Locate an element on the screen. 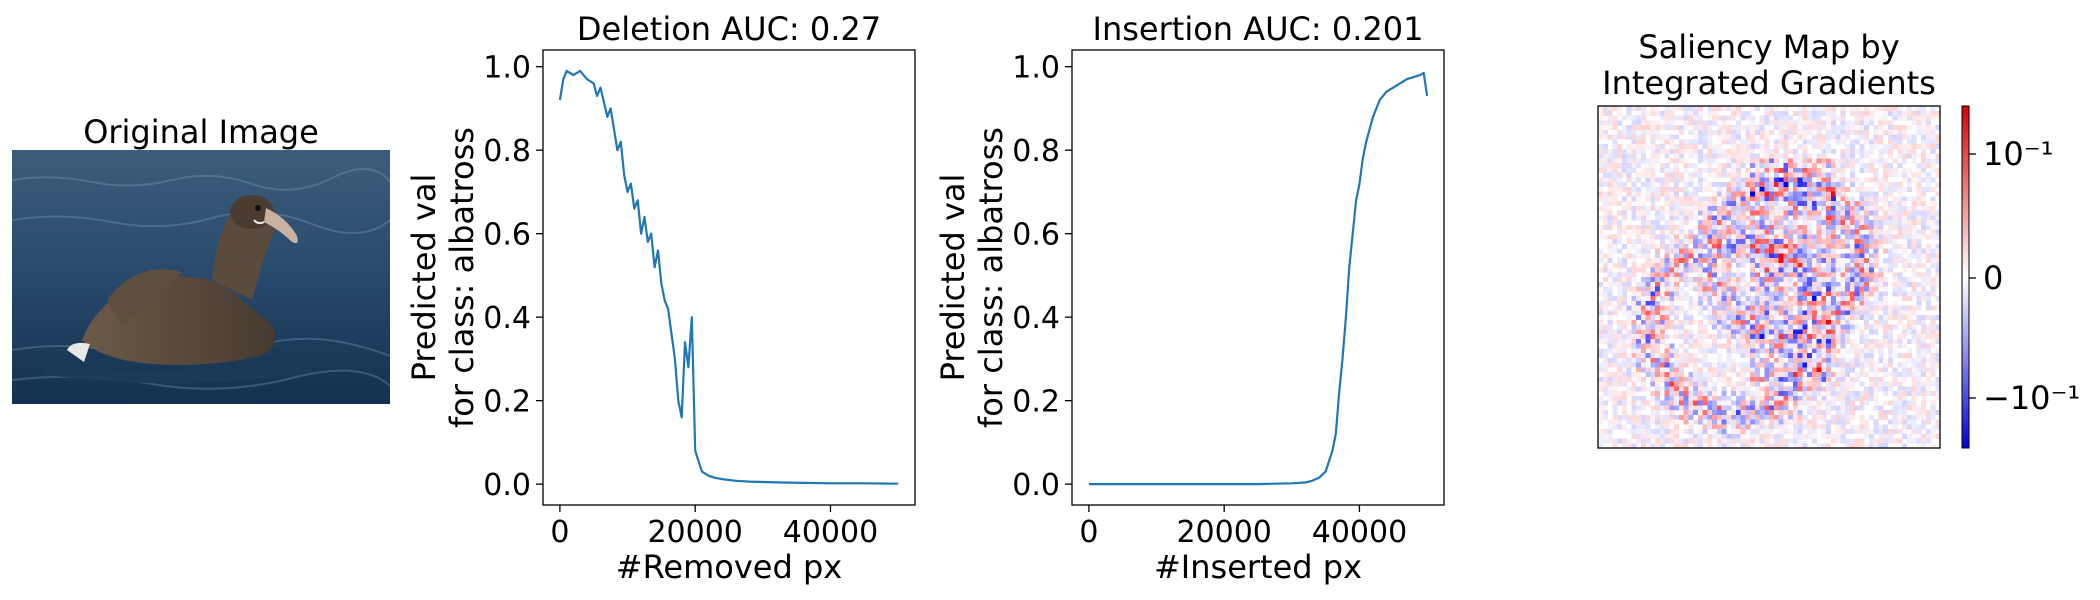 Image resolution: width=2100 pixels, height=600 pixels. insertion-y-tick-label: 1.0 is located at coordinates (1036, 68).